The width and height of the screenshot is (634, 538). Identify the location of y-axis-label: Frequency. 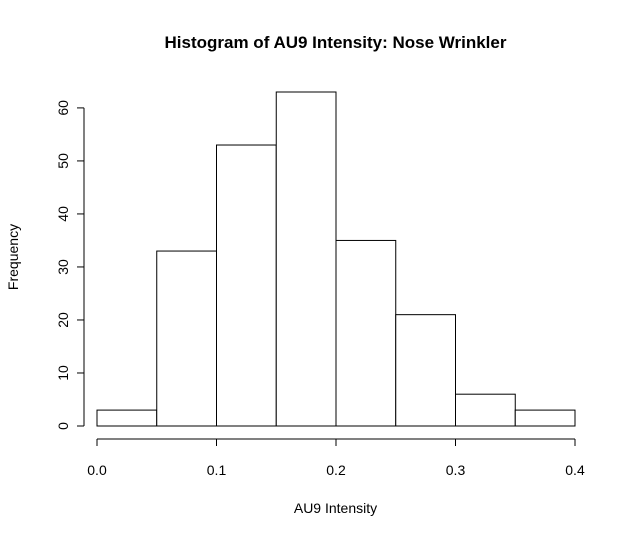
(13, 257).